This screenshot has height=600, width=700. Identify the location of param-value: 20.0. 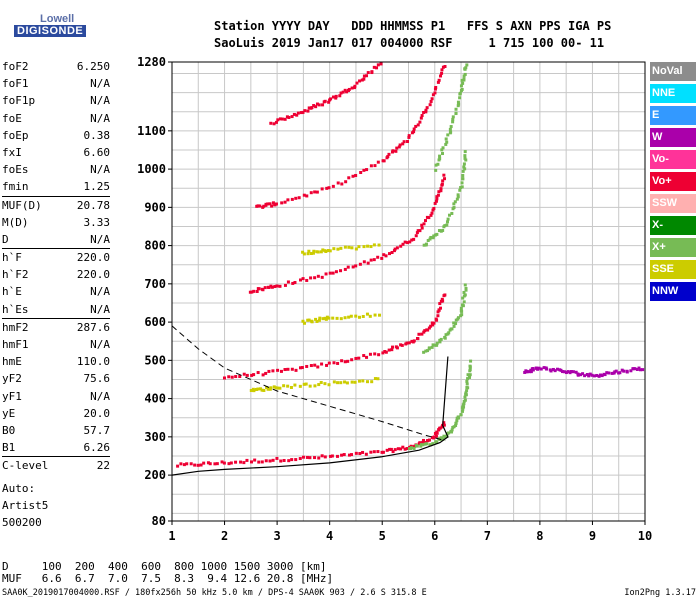
(97, 413).